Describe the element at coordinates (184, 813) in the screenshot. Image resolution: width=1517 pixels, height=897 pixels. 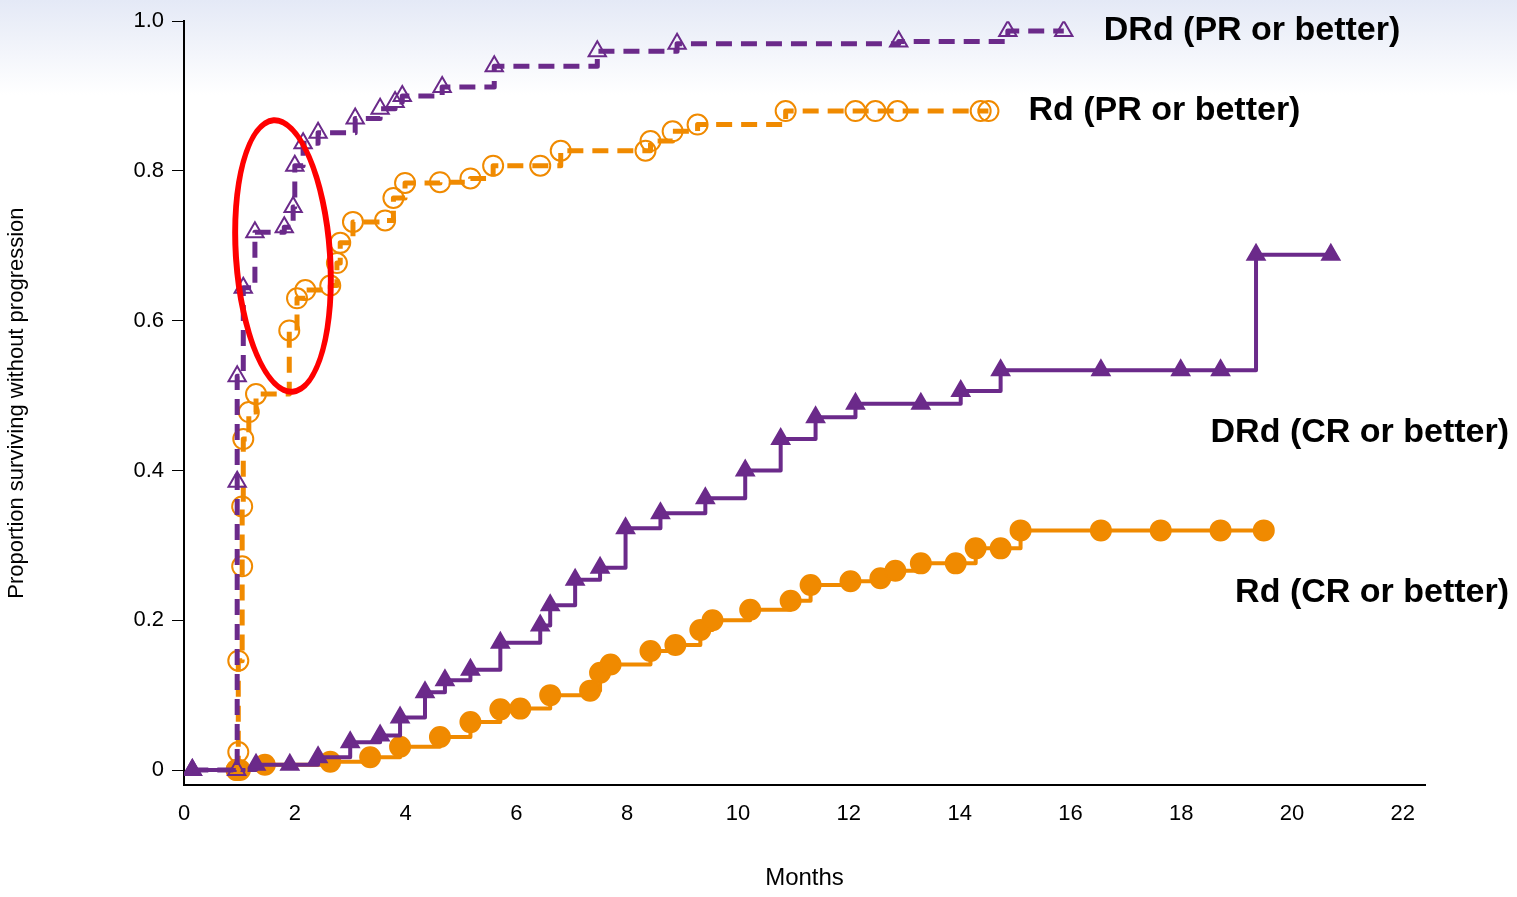
I see `x-tick-label: 0` at that location.